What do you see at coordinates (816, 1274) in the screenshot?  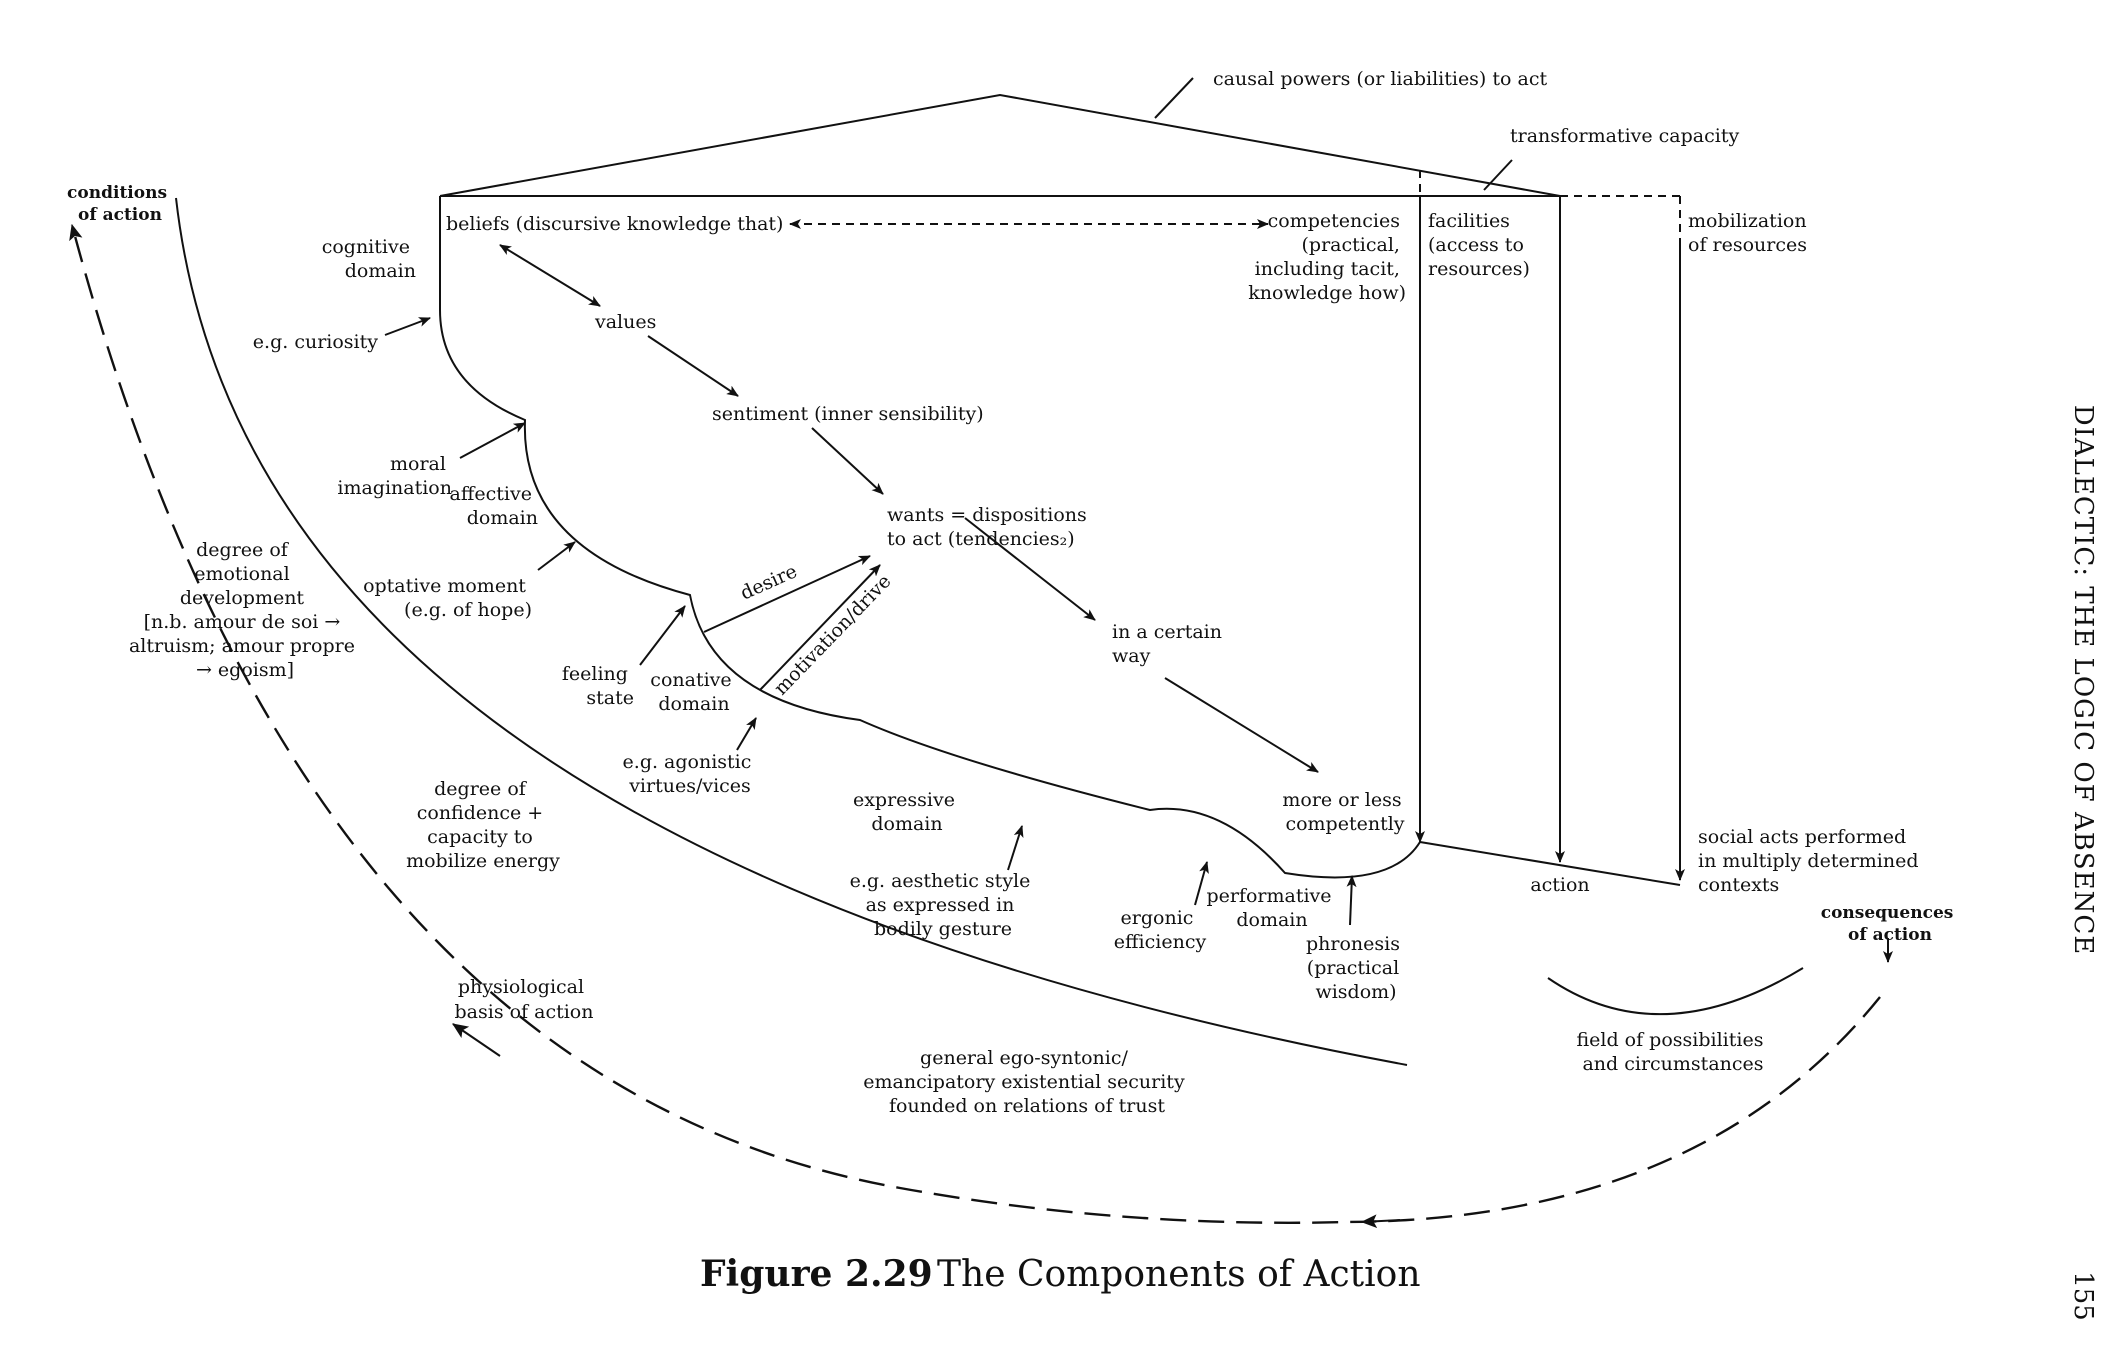 I see `caption-number: Figure 2.29` at bounding box center [816, 1274].